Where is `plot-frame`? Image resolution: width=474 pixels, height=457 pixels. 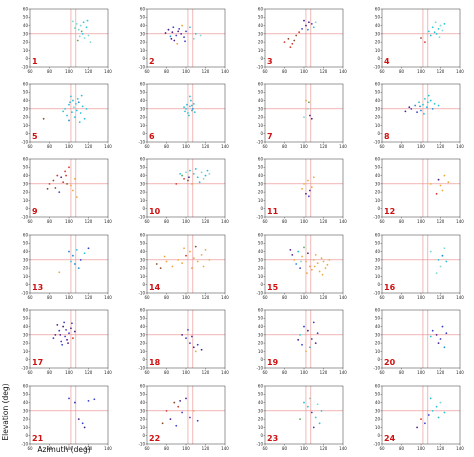
plot-frame is located at coordinates (69, 38).